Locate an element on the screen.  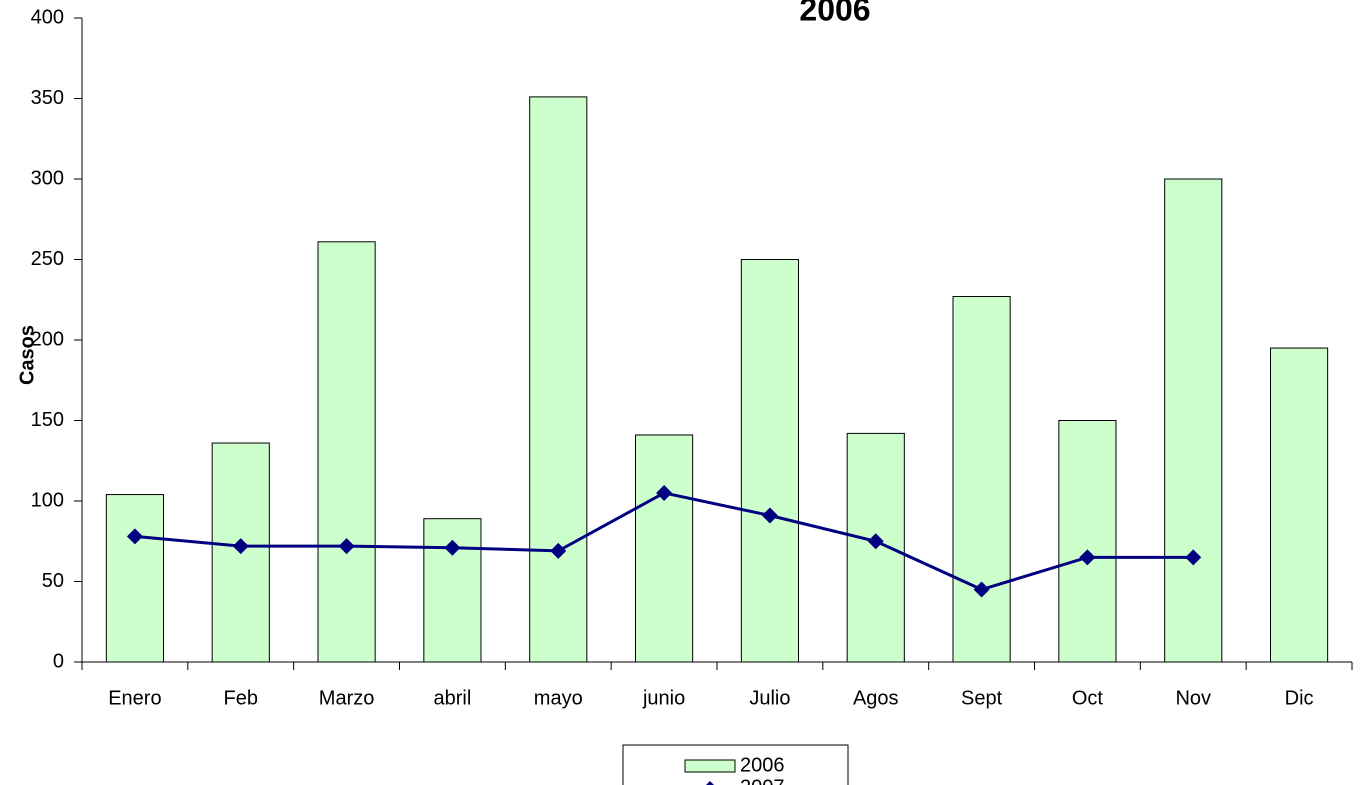
x-tick-label: Nov is located at coordinates (1193, 698).